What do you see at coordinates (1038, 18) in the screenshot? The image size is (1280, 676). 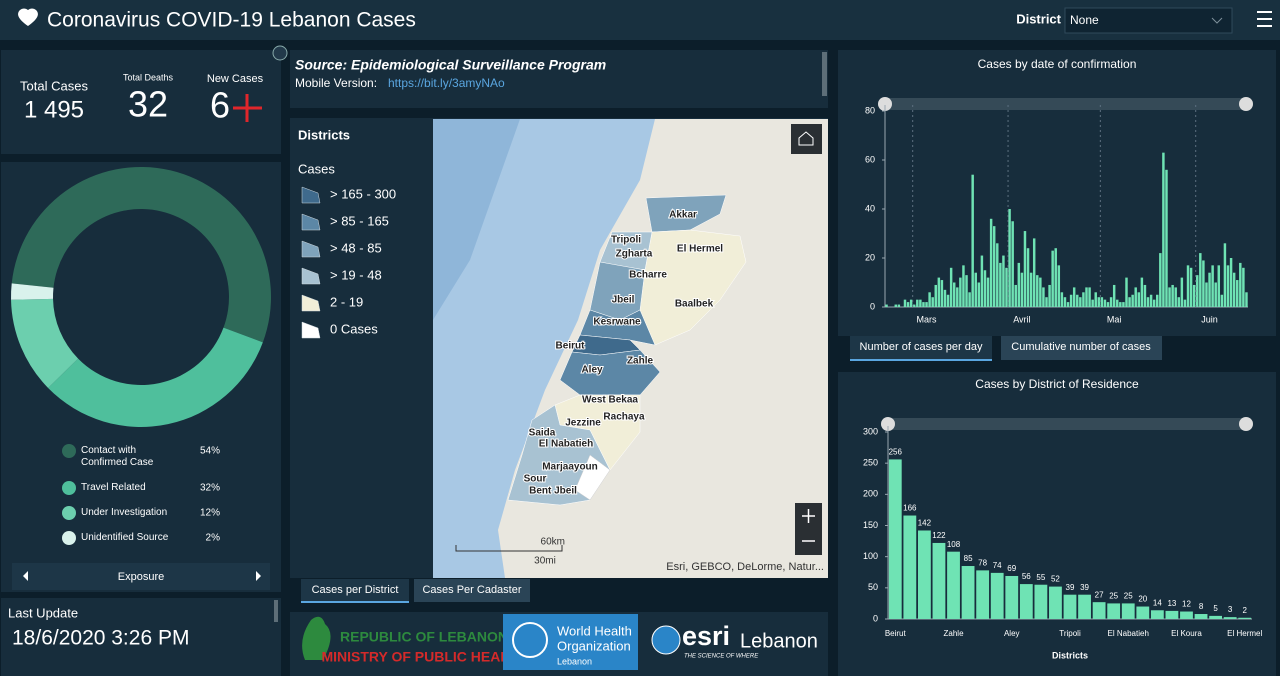 I see `filter-label: District` at bounding box center [1038, 18].